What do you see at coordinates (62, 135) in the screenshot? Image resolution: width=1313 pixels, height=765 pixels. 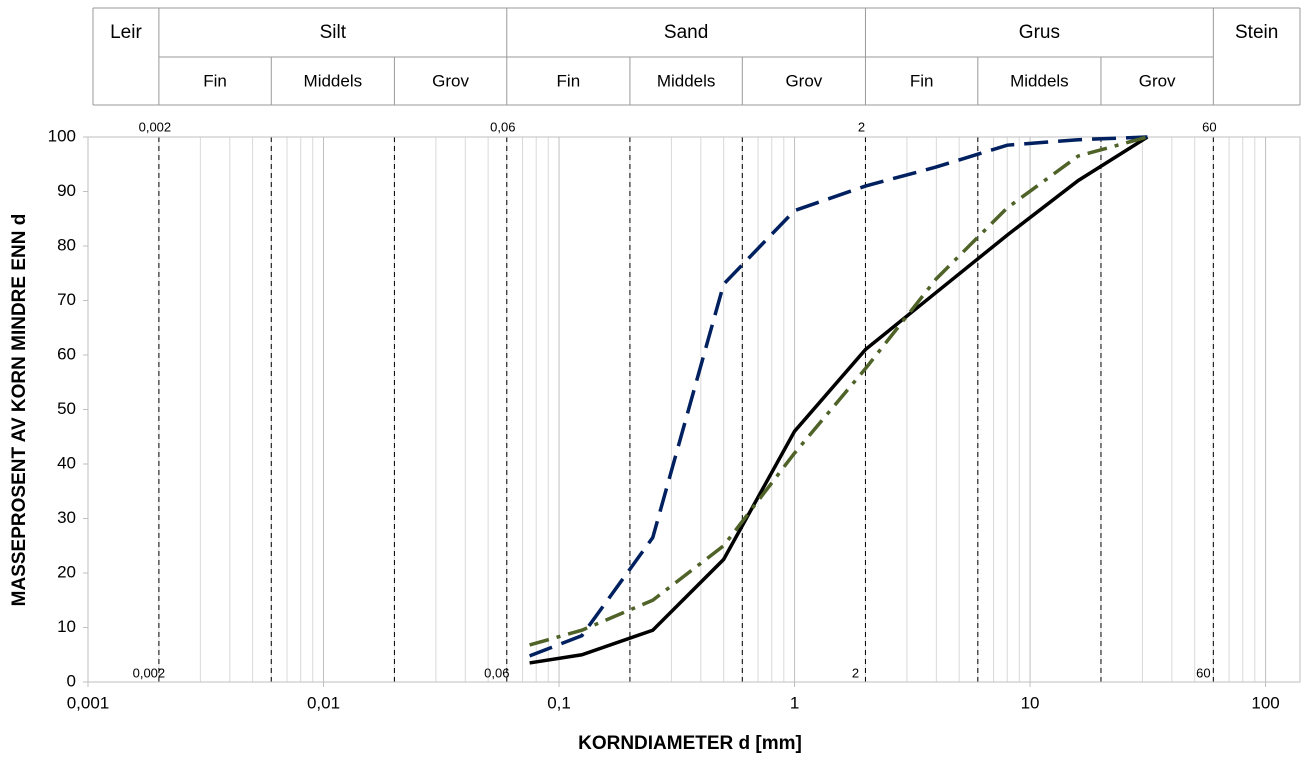 I see `y-tick-label: 100` at bounding box center [62, 135].